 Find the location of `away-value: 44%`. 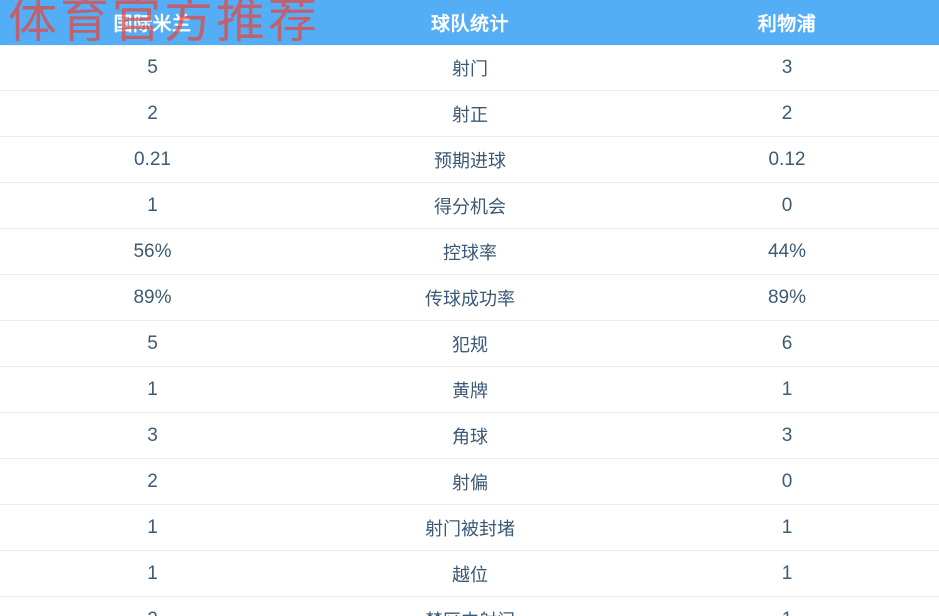

away-value: 44% is located at coordinates (787, 251).